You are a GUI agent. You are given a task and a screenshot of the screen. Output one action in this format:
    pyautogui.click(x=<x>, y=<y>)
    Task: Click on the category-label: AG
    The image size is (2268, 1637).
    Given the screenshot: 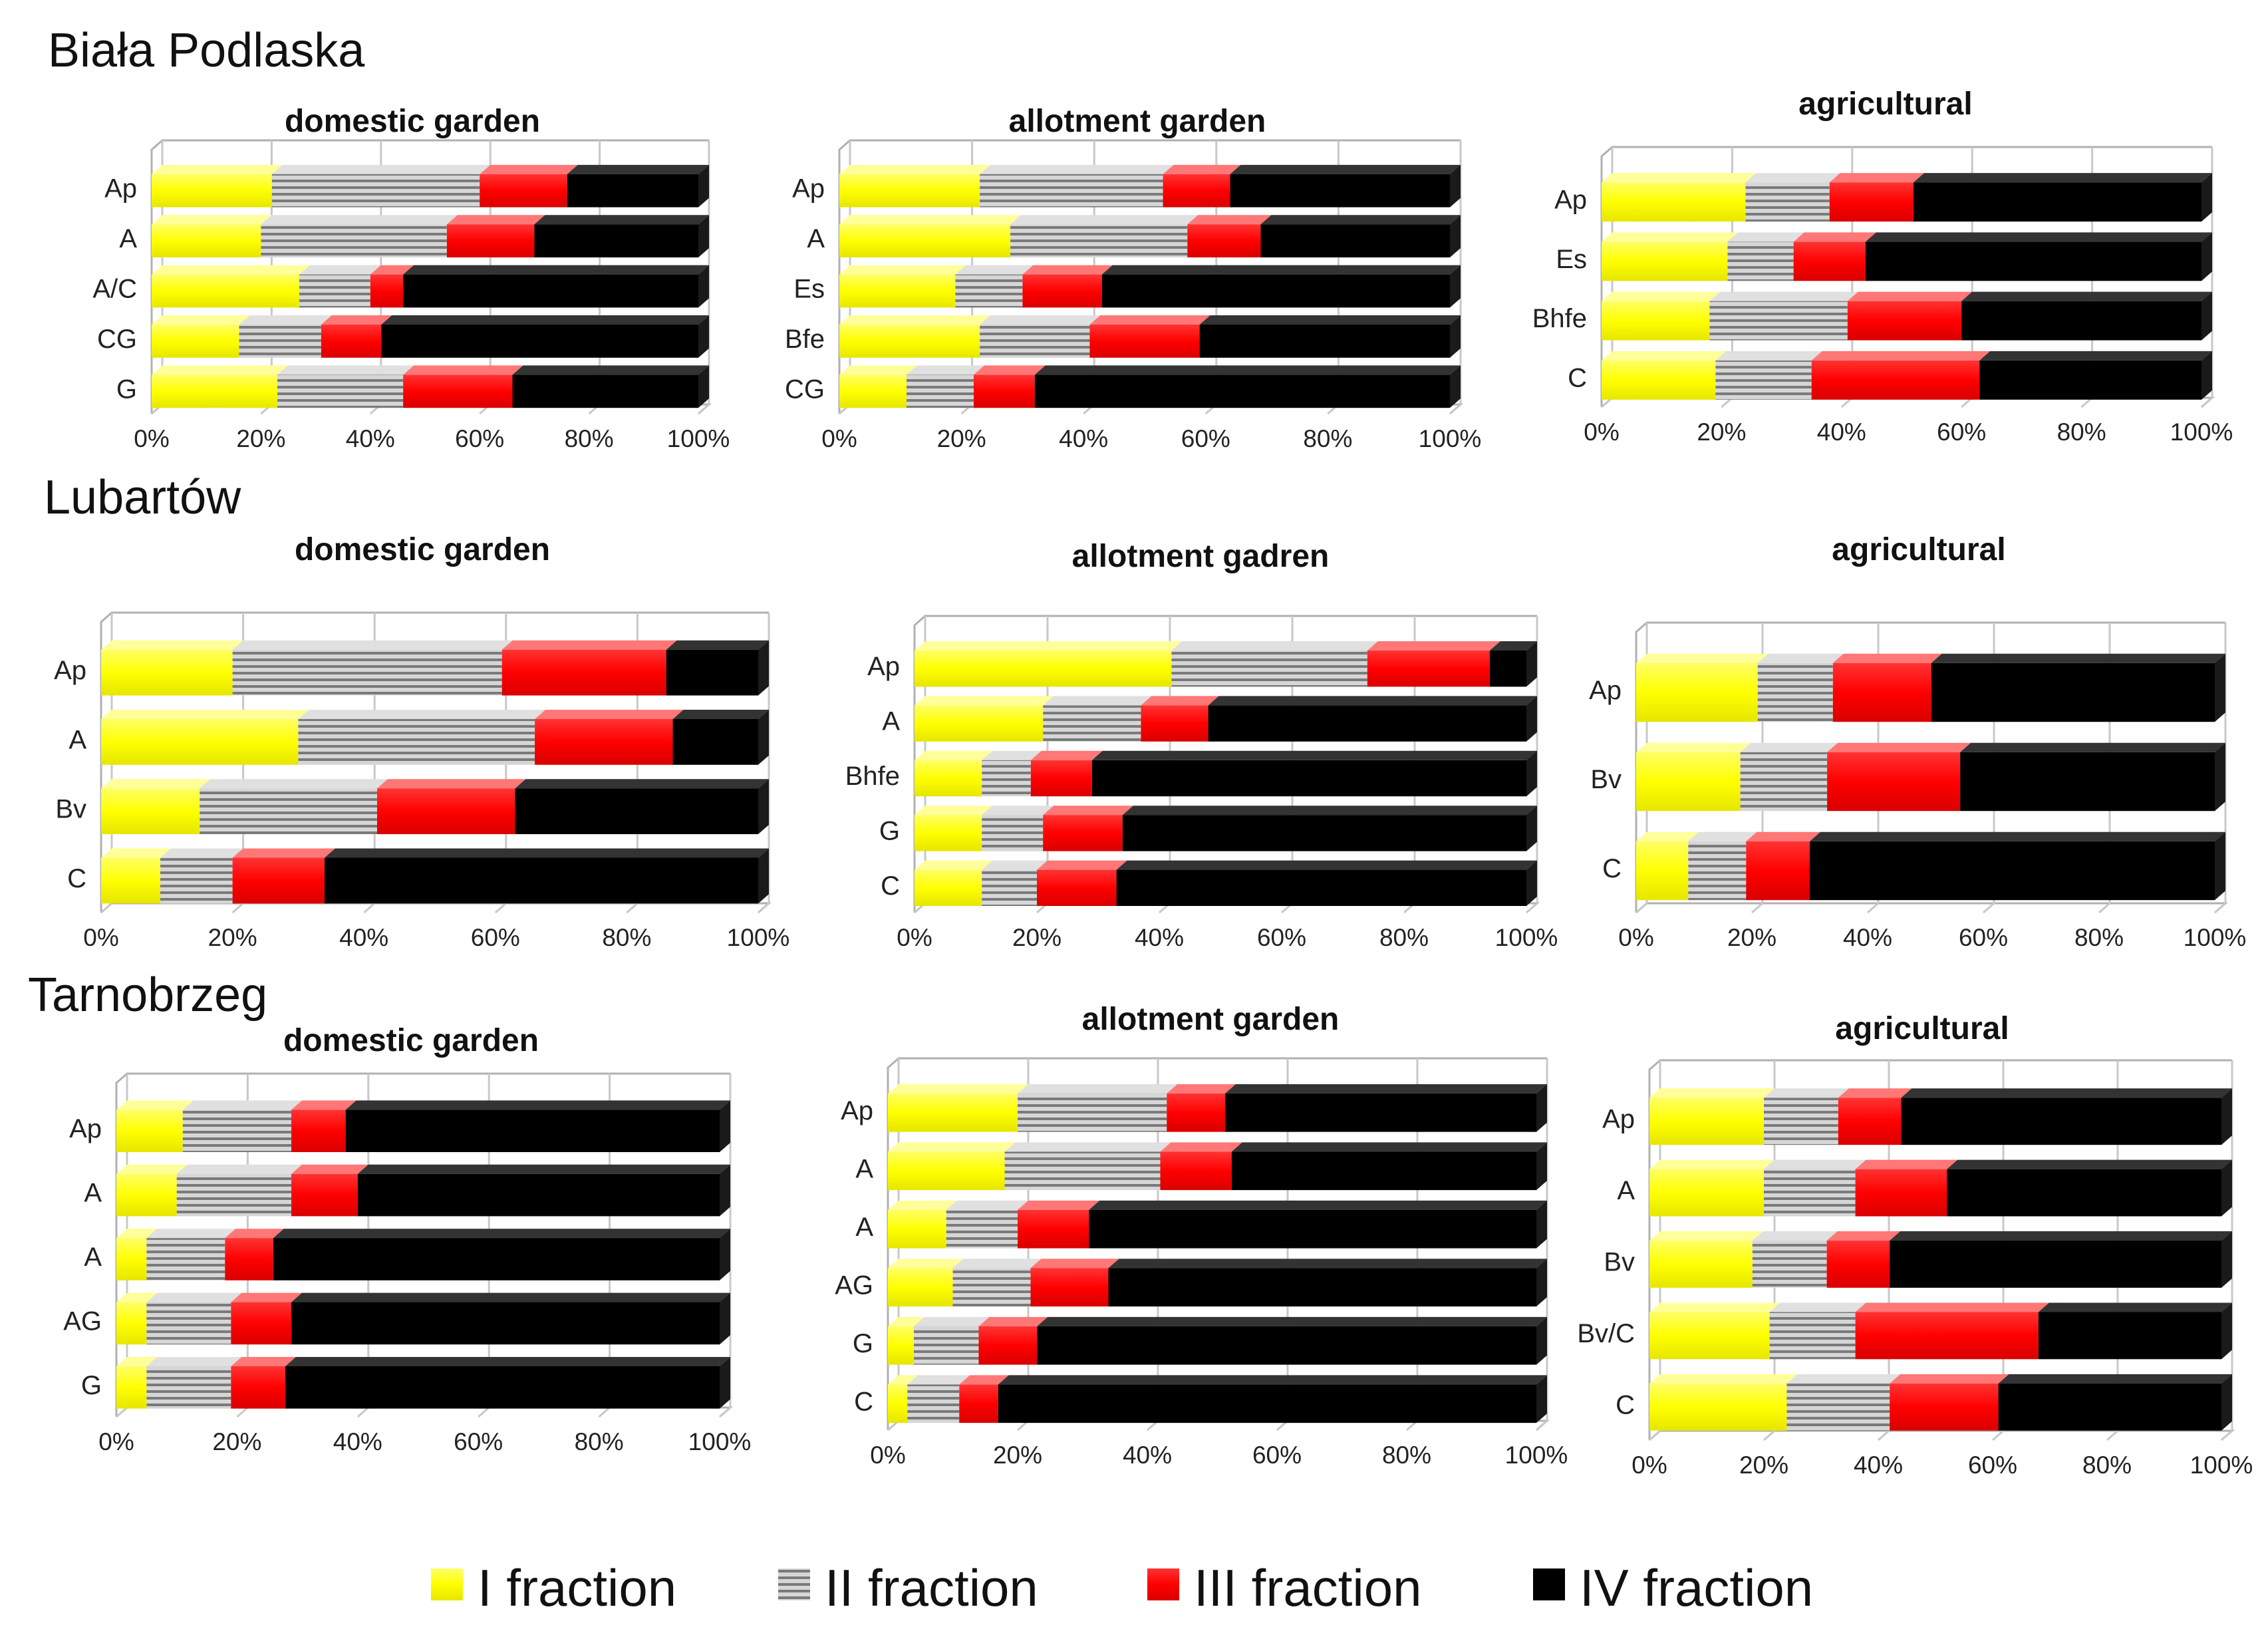 What is the action you would take?
    pyautogui.click(x=83, y=1321)
    